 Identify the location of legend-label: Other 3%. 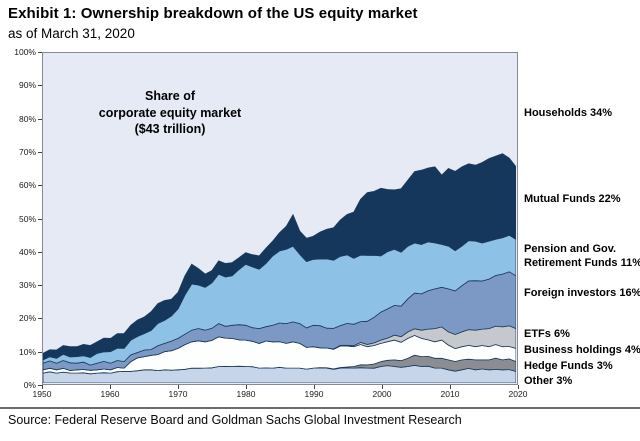
(548, 381).